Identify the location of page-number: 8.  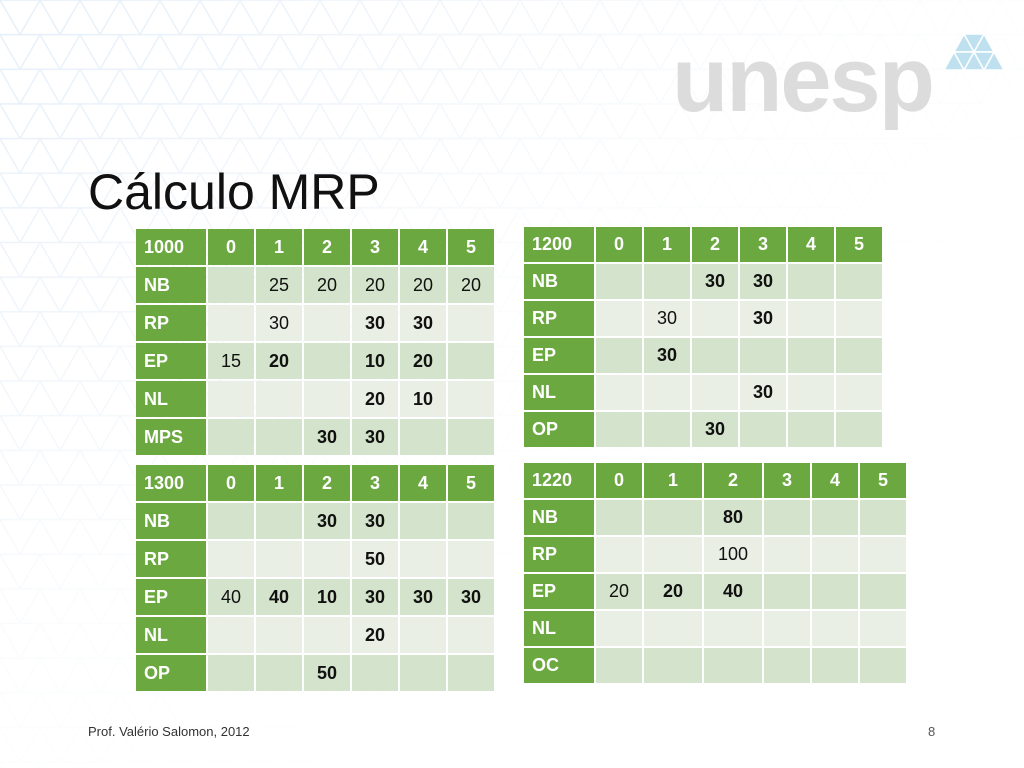
(932, 731).